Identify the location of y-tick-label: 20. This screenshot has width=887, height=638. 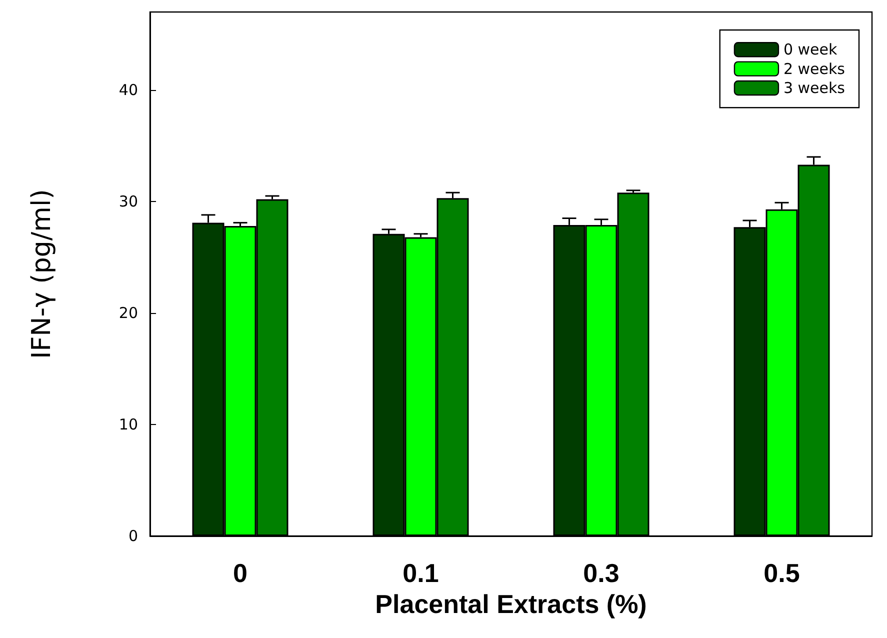
(128, 313).